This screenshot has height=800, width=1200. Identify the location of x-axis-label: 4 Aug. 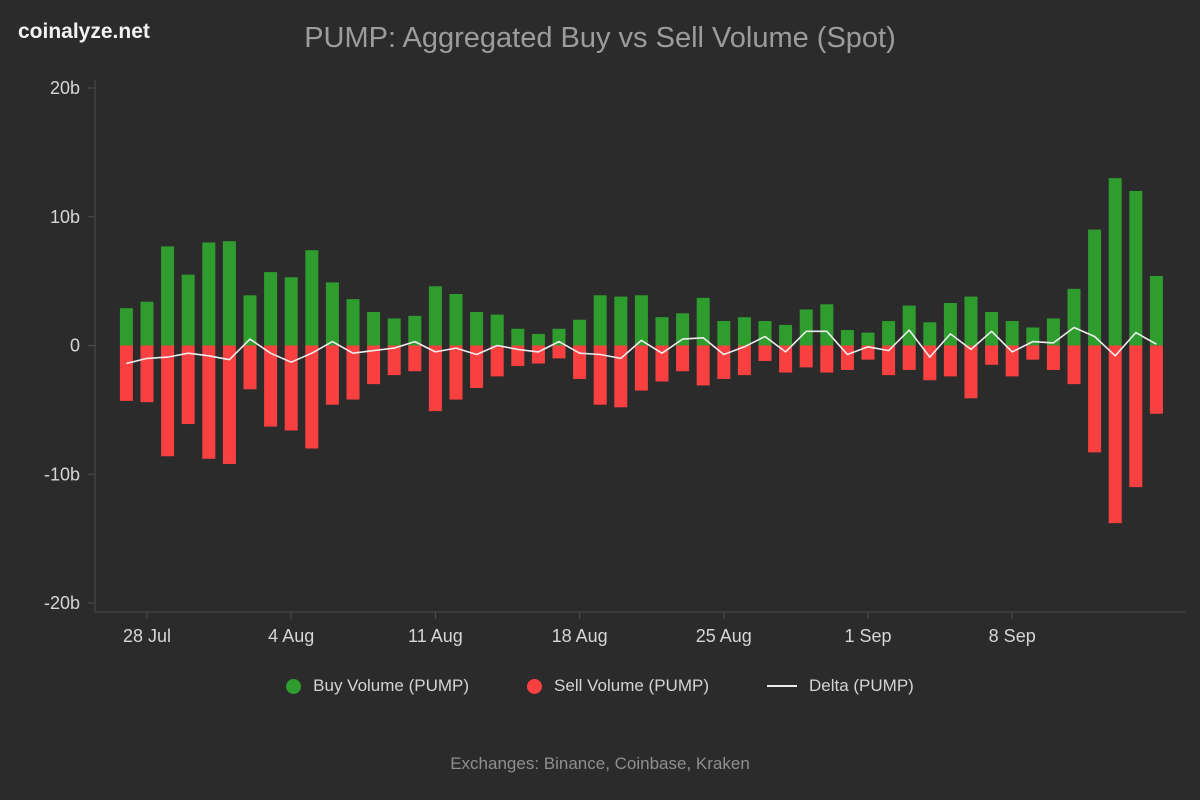
(291, 636).